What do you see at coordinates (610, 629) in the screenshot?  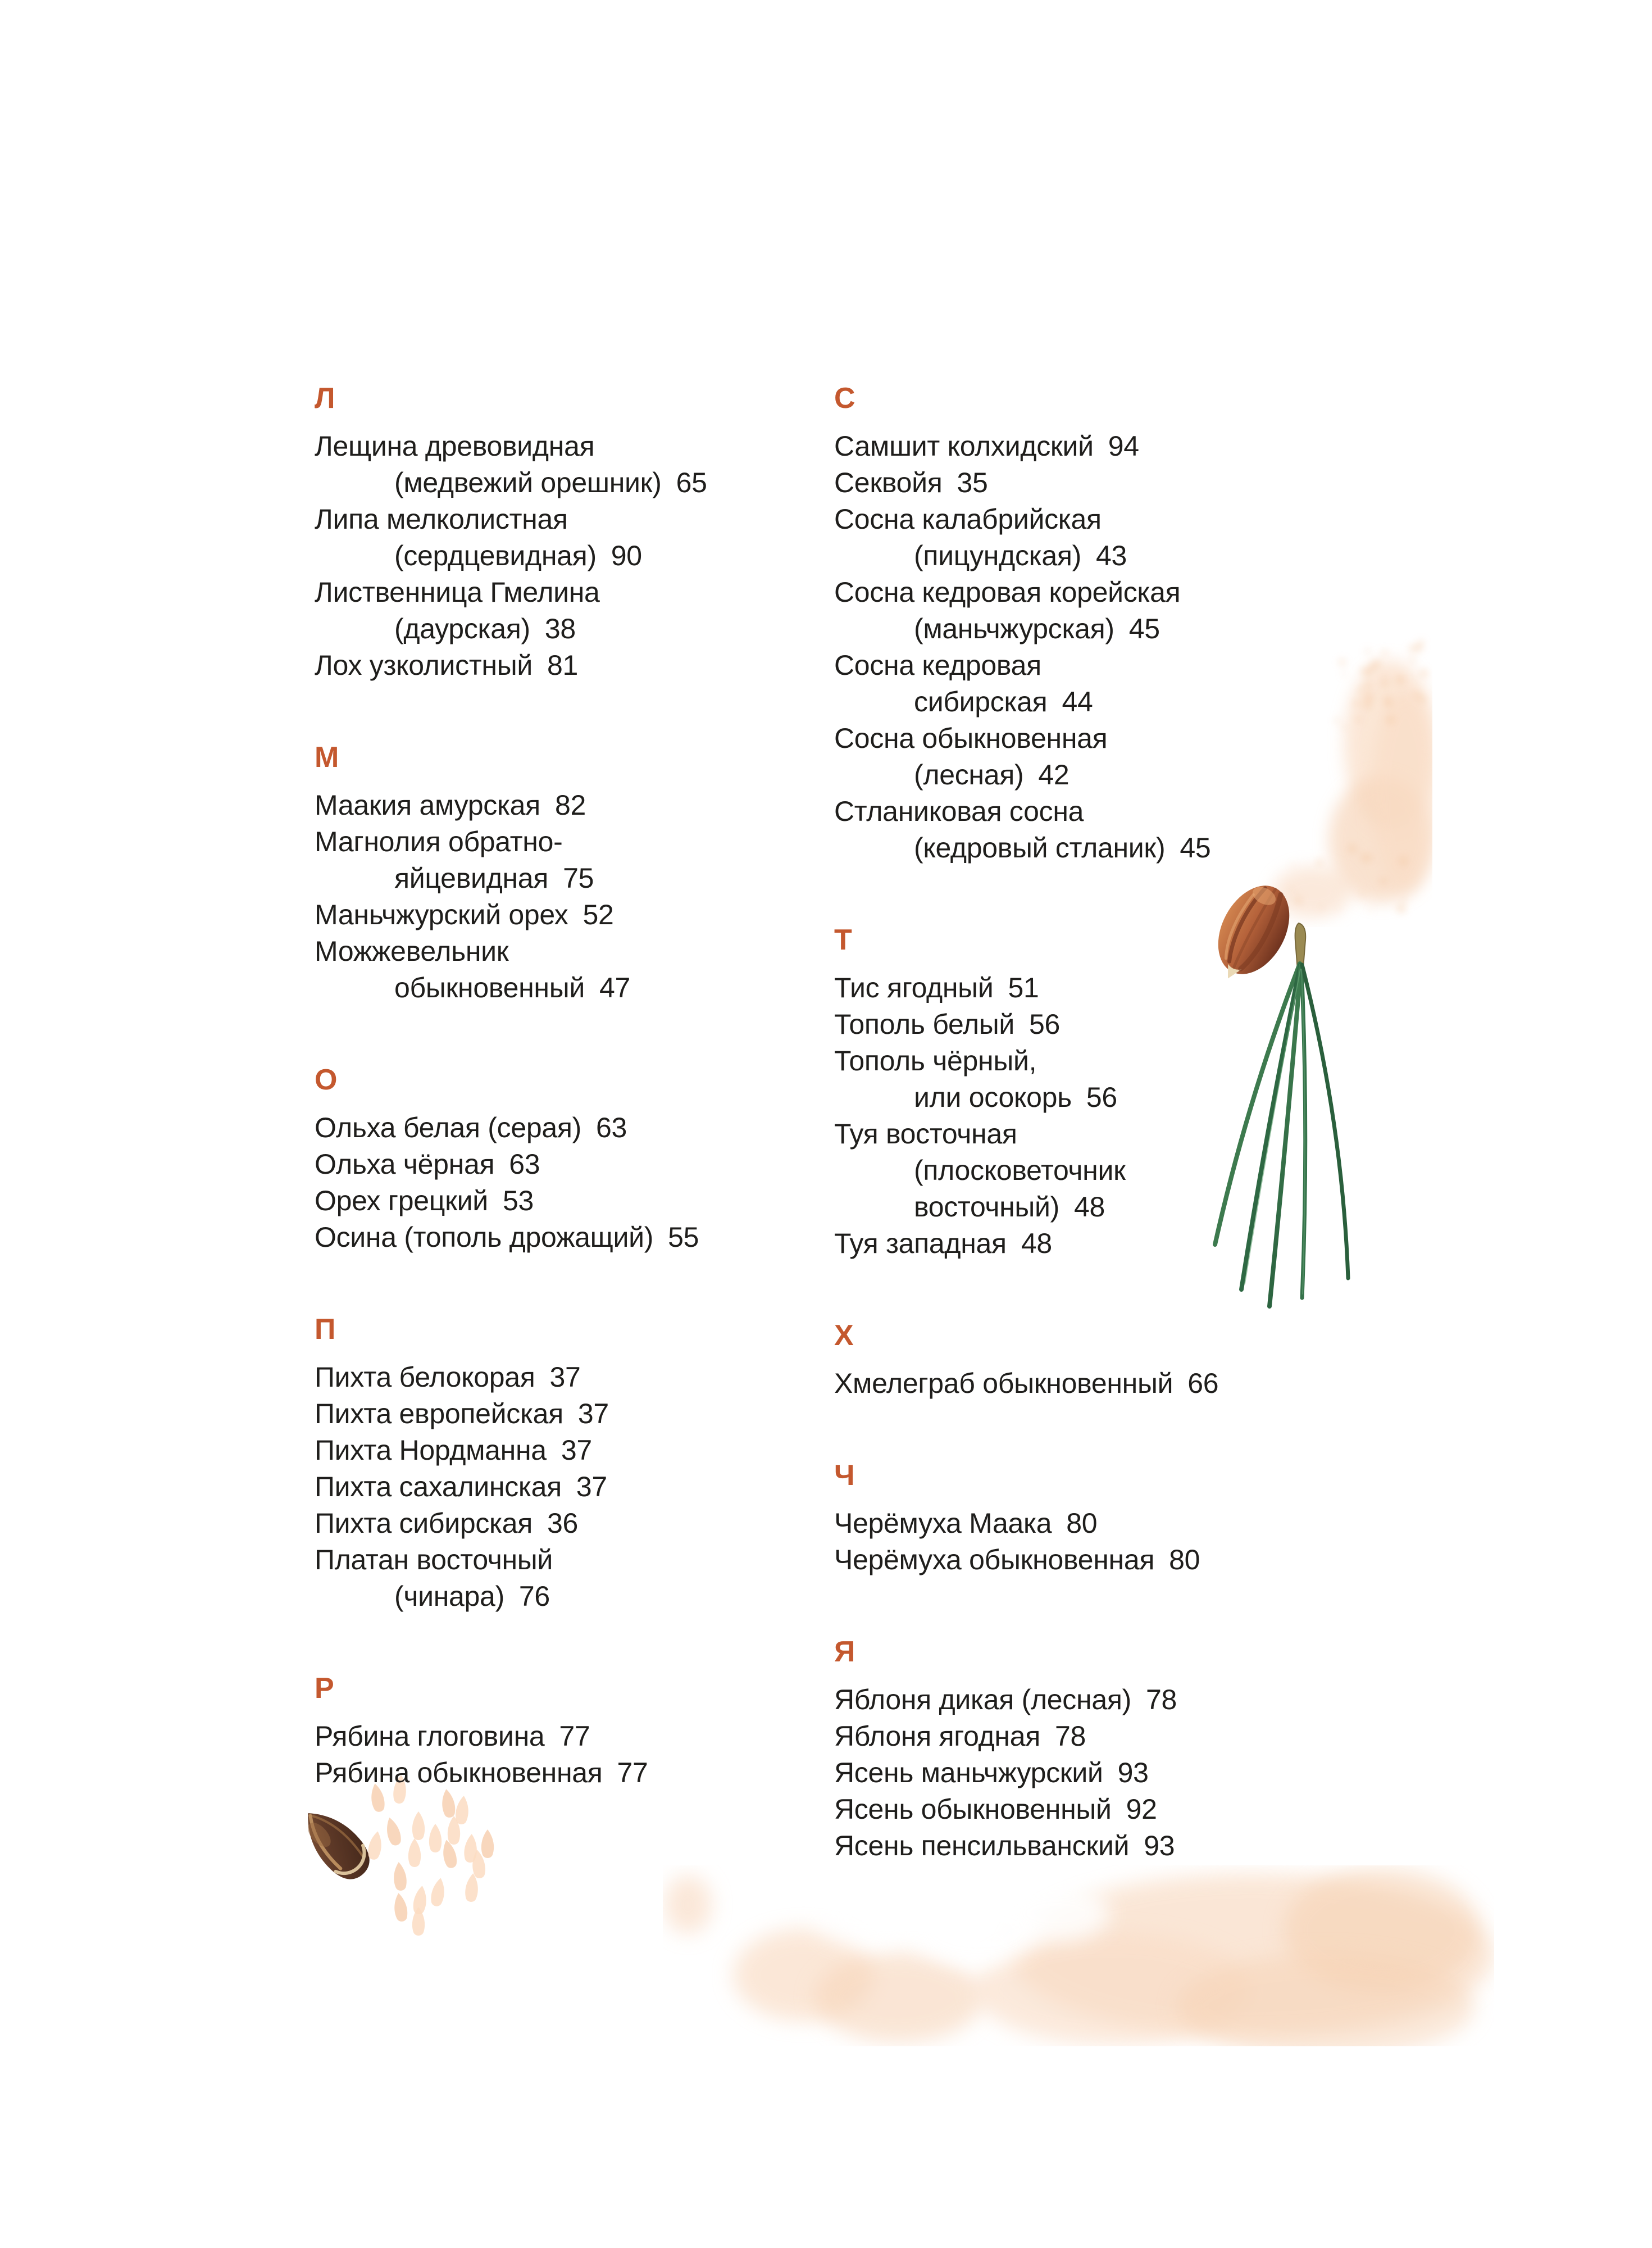 I see `index-entry-line: (даурская) 38` at bounding box center [610, 629].